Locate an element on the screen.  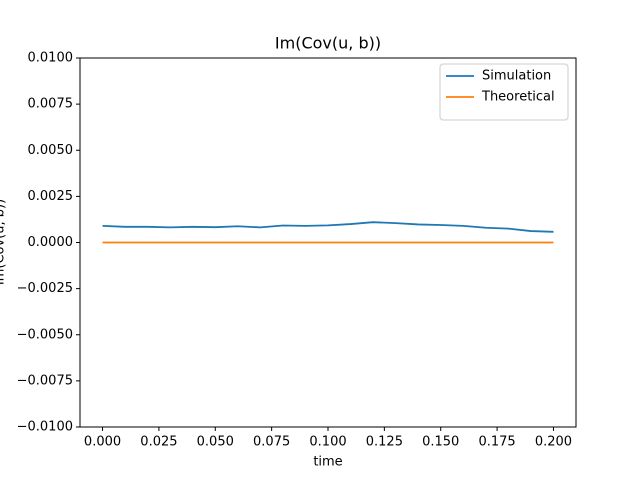
y-tick-label: 0.0000 is located at coordinates (51, 242).